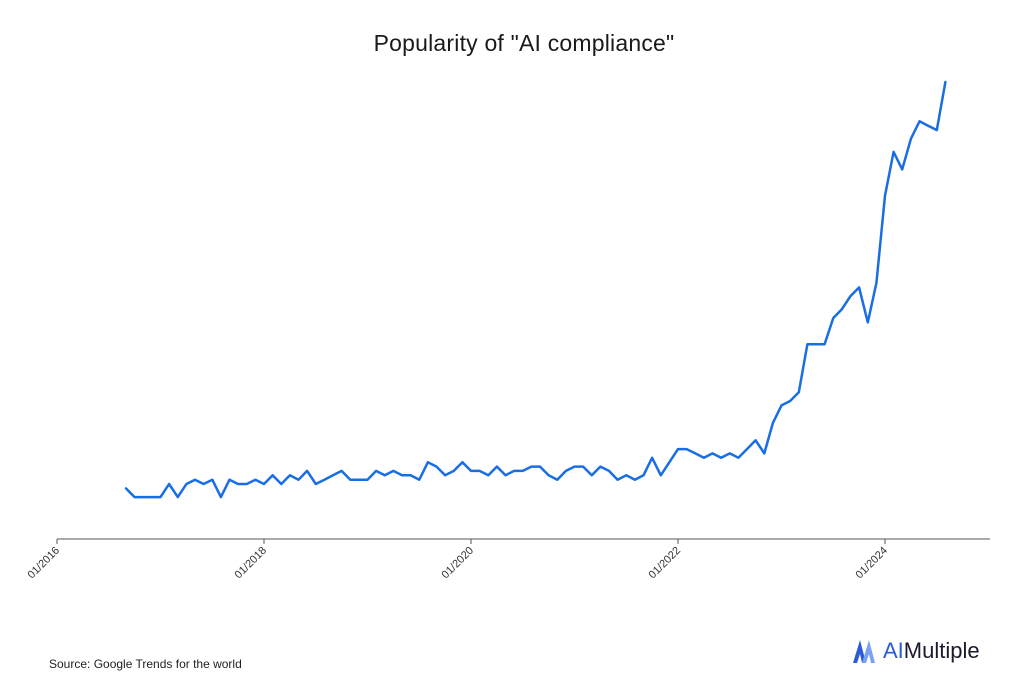  Describe the element at coordinates (872, 563) in the screenshot. I see `x-tick-label: 01/2024` at that location.